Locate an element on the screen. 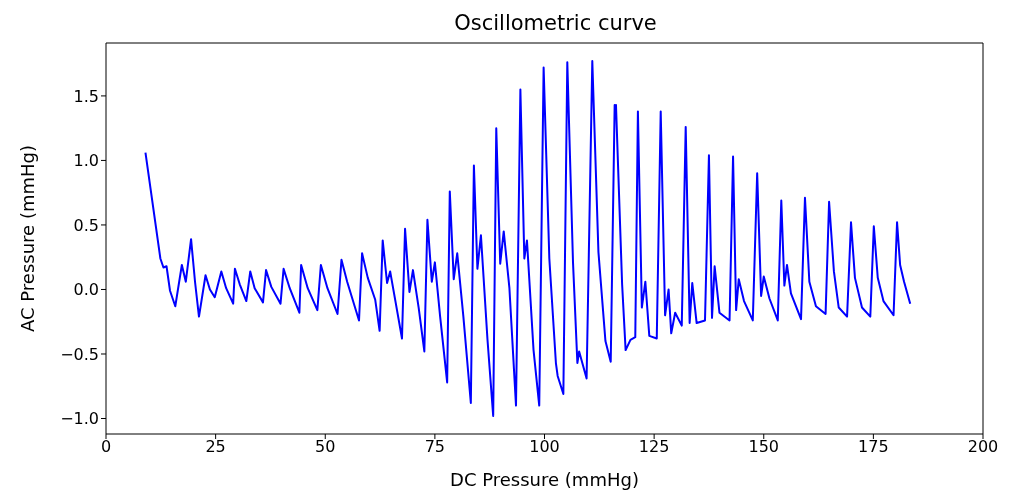  y-tick-label: −0.5 is located at coordinates (79, 354).